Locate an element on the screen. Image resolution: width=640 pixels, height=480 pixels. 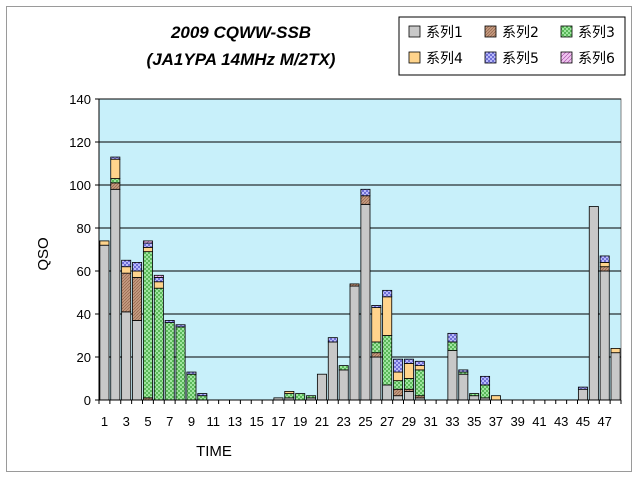
y-tick-label: 80 is located at coordinates (84, 228).